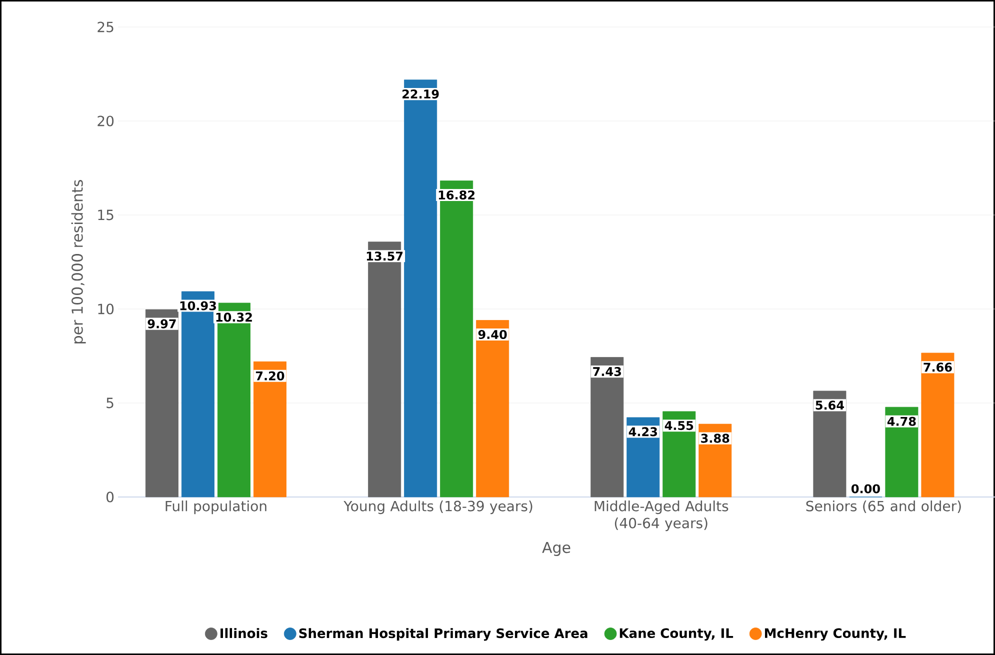  I want to click on data-label: 7.66, so click(938, 367).